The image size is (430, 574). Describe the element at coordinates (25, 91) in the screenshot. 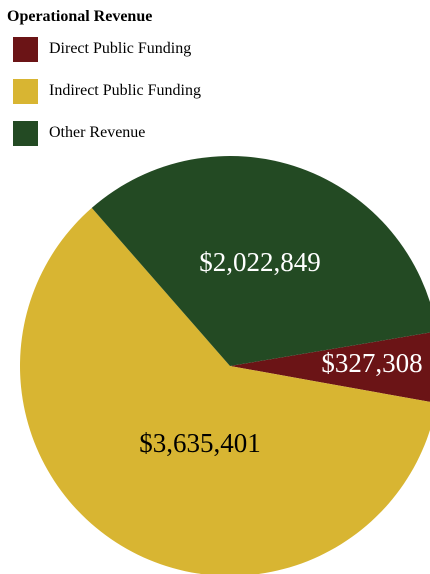

I see `legend-swatch-indirect-public-funding` at that location.